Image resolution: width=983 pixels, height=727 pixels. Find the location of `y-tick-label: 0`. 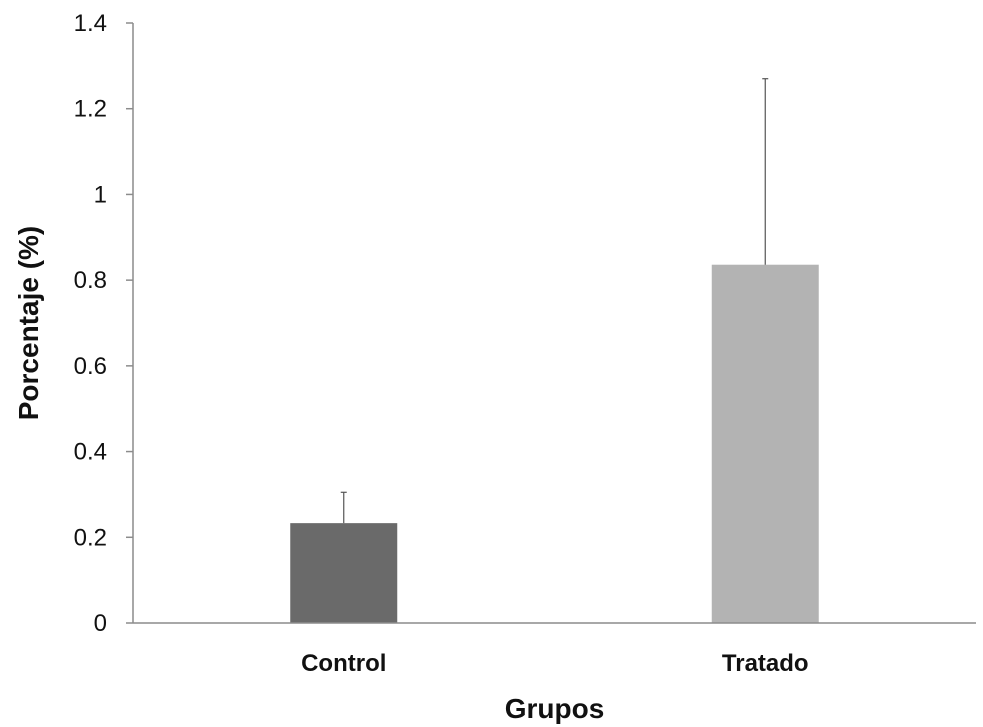

y-tick-label: 0 is located at coordinates (100, 623).